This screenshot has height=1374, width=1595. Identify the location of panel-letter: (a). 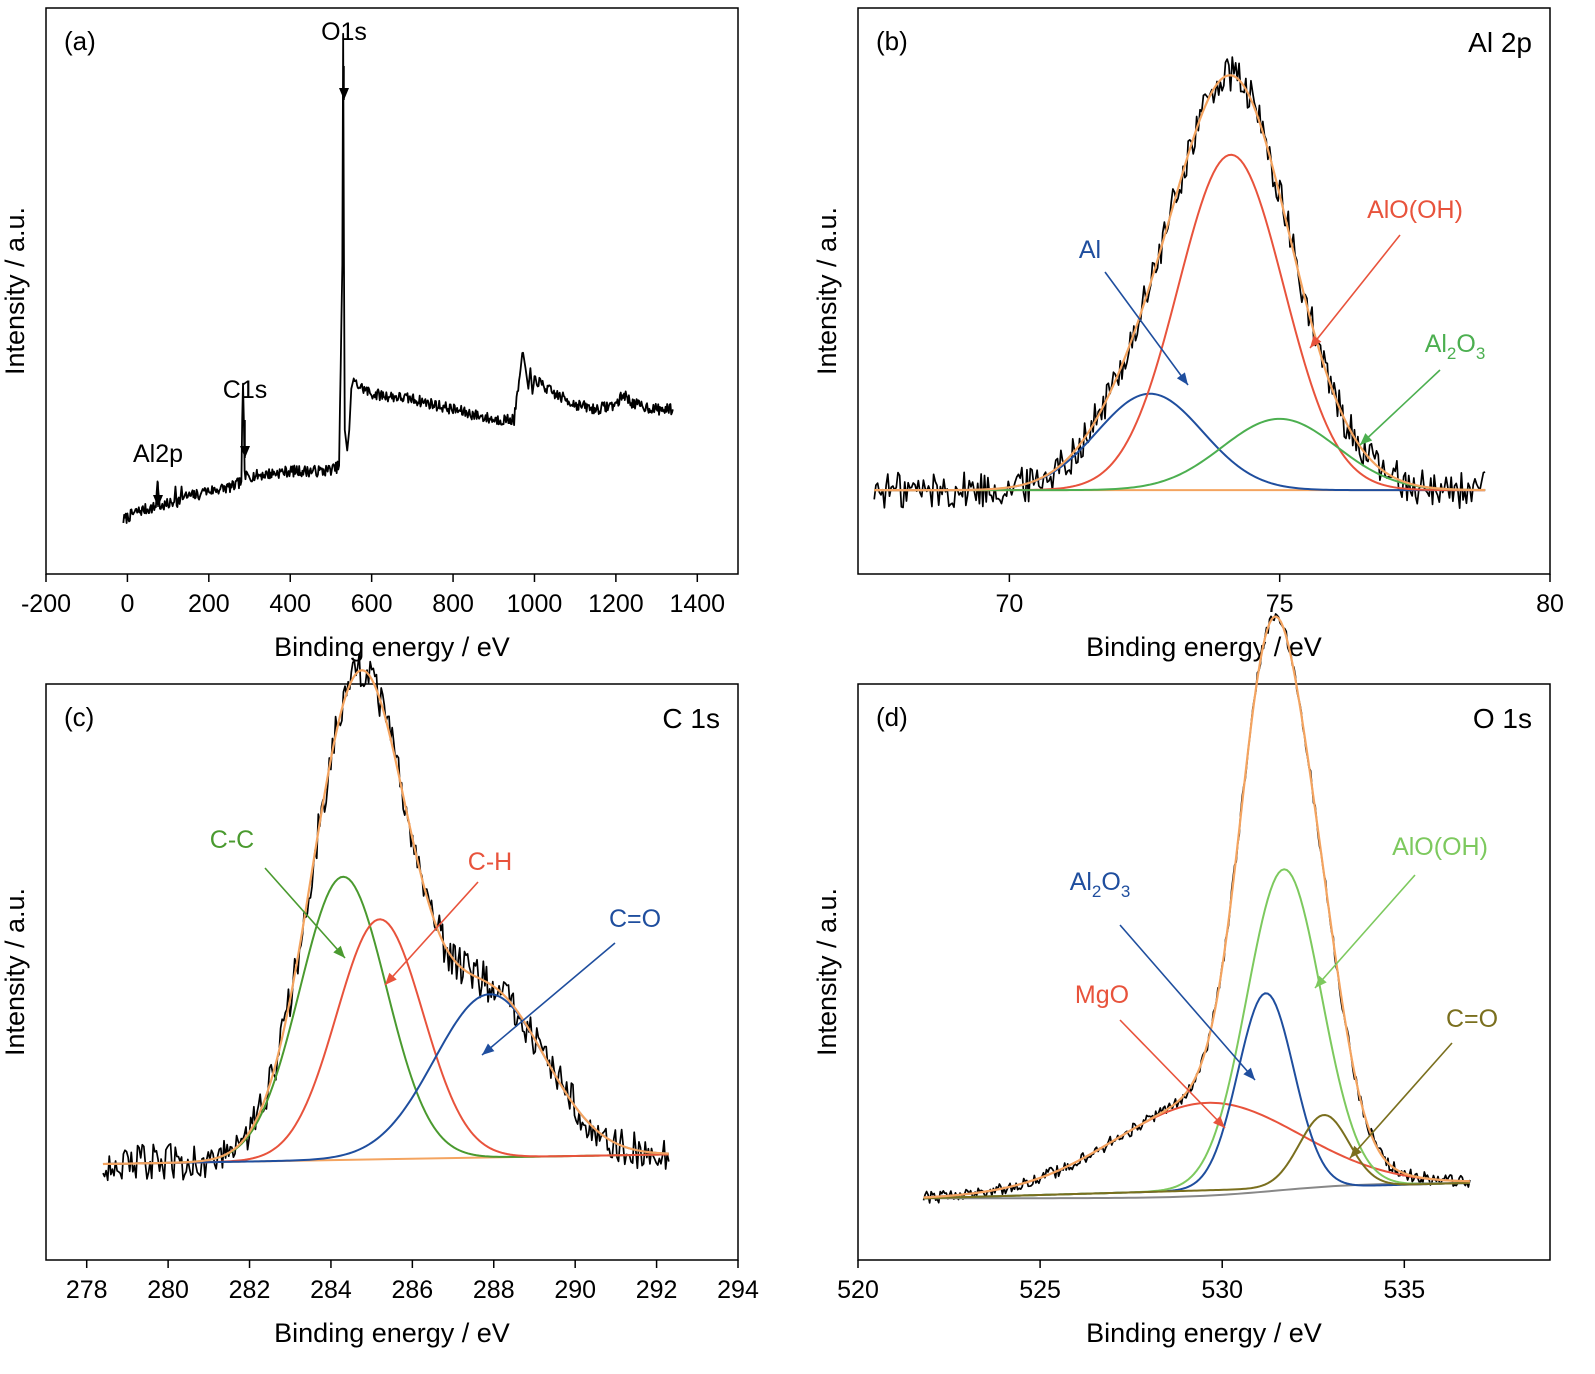
(80, 41).